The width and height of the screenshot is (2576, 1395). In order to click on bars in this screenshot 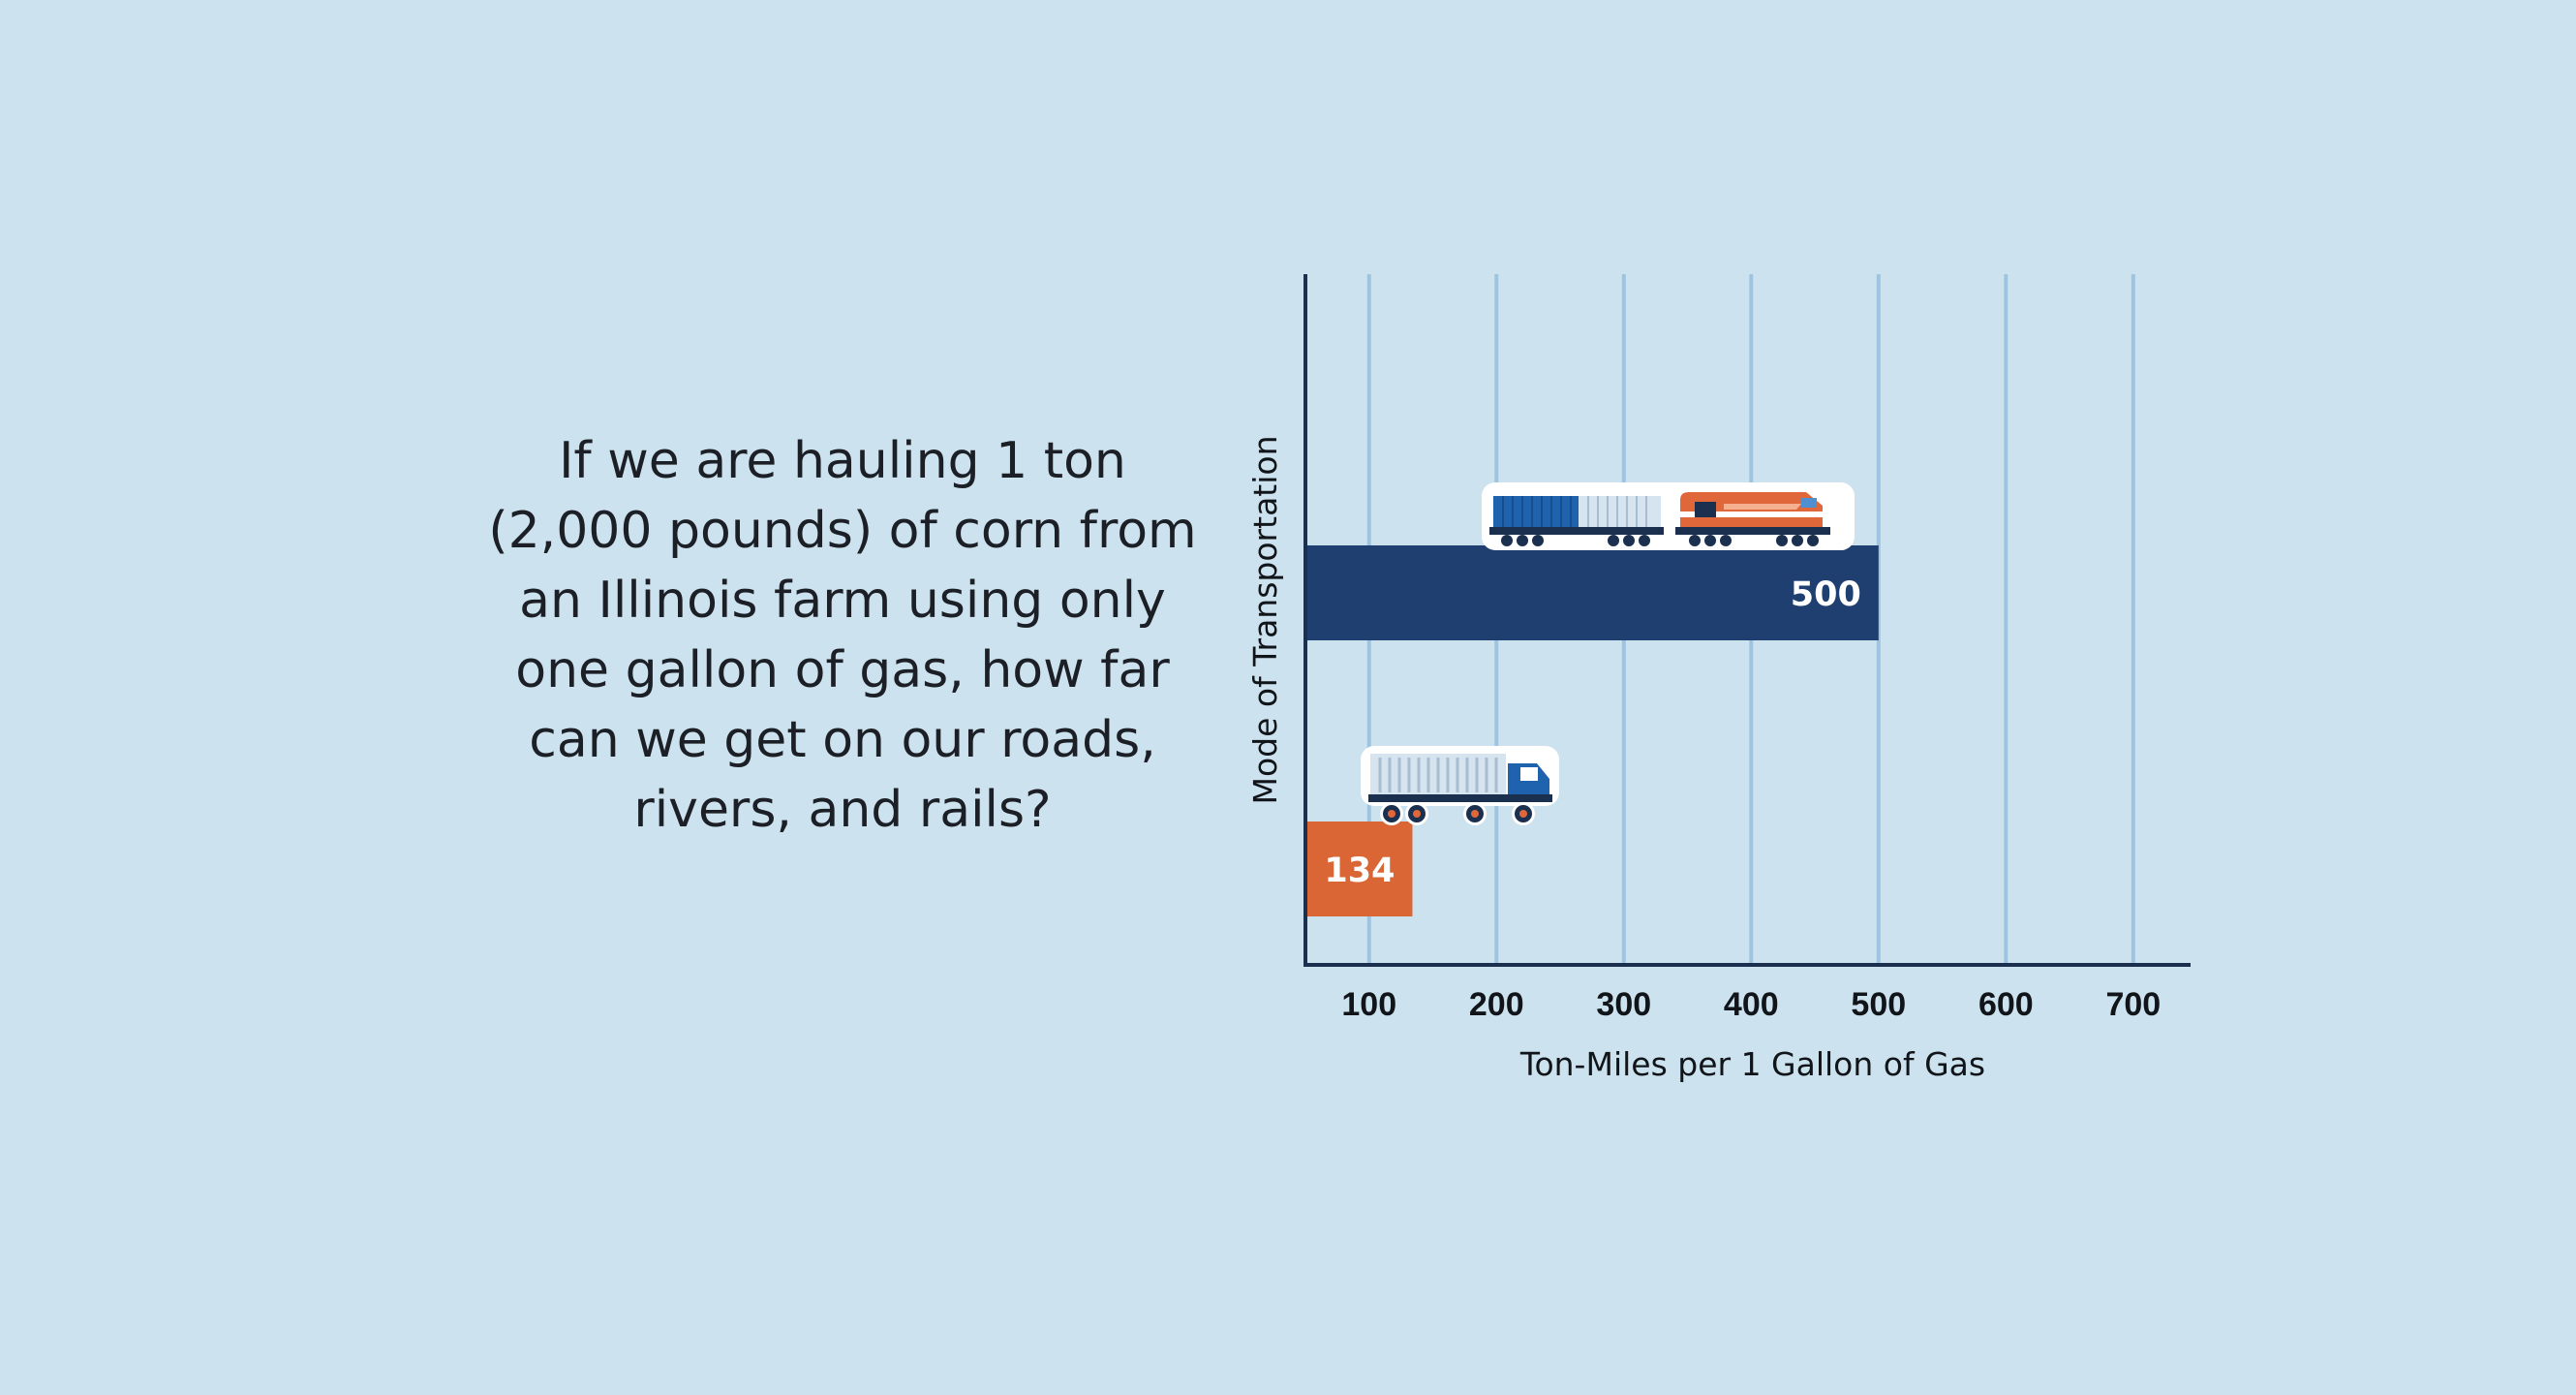, I will do `click(1592, 730)`.